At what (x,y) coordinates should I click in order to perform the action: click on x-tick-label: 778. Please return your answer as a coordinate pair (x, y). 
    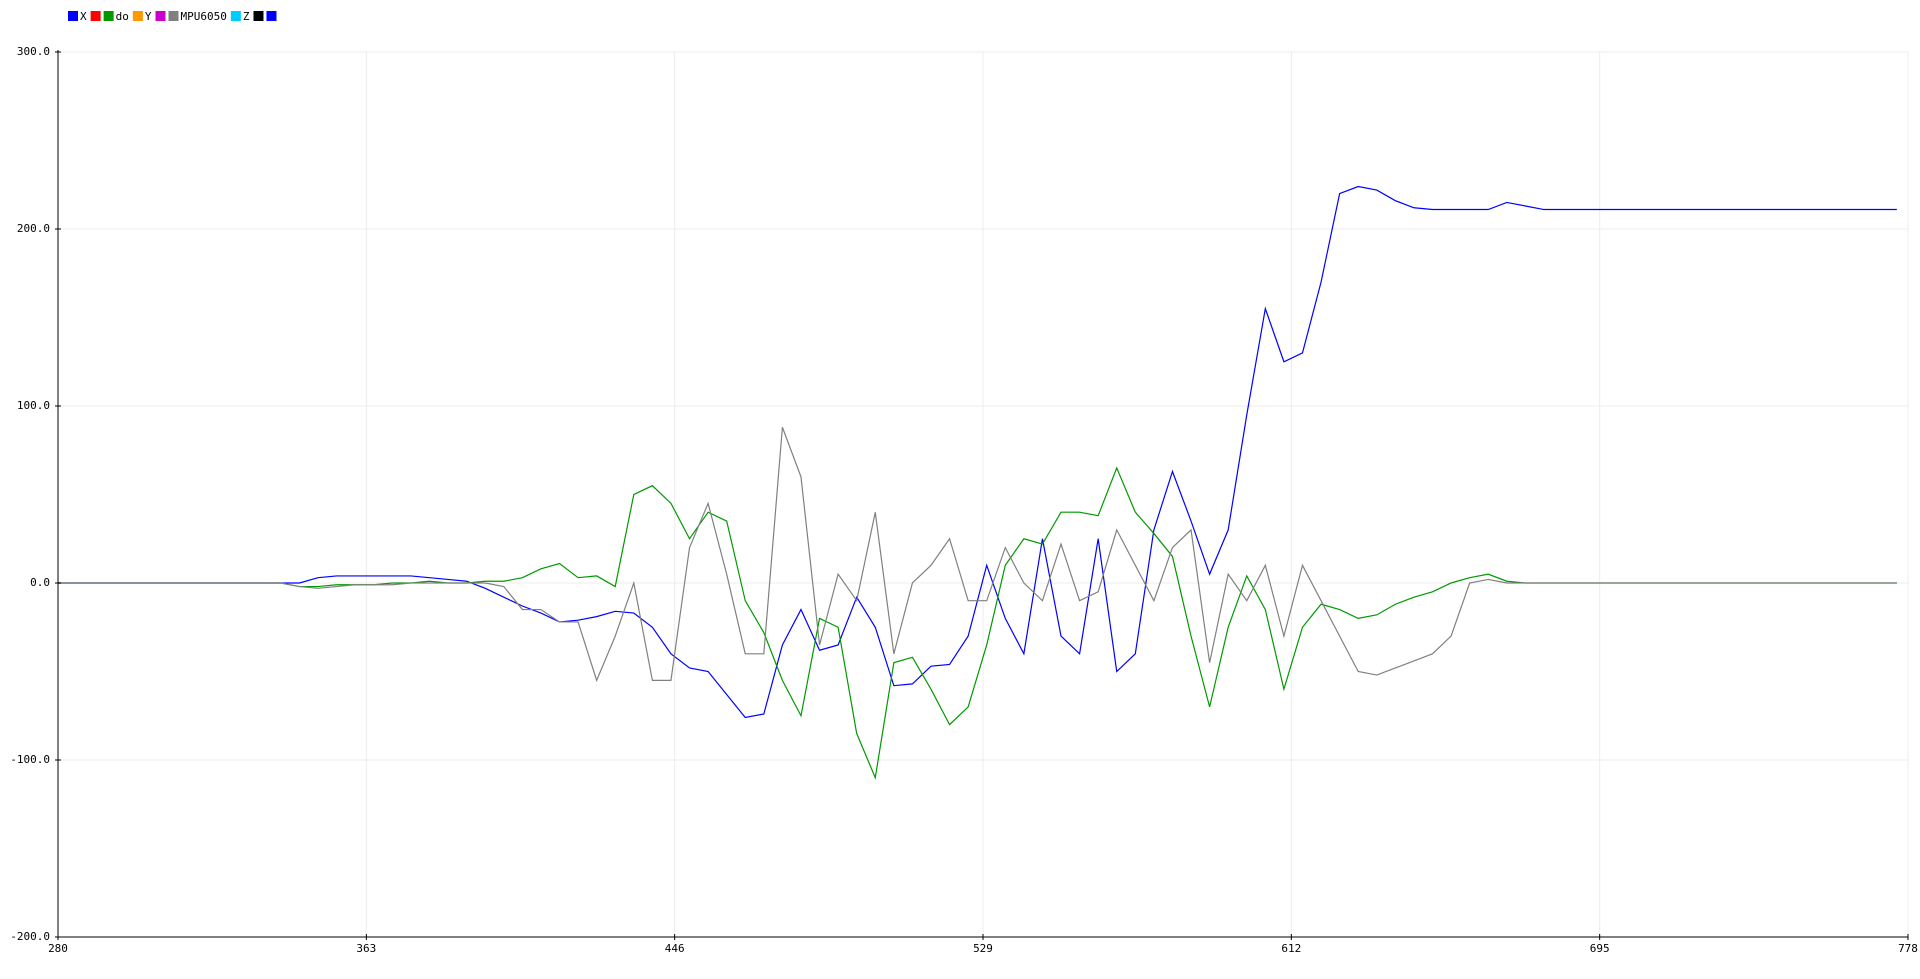
    Looking at the image, I should click on (1908, 948).